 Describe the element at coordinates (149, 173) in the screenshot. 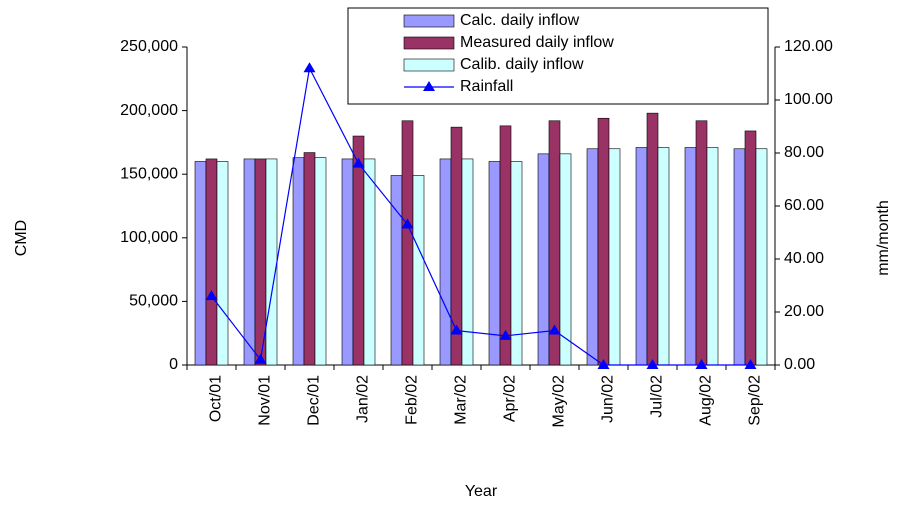

I see `y-tick-label: 150,000` at that location.